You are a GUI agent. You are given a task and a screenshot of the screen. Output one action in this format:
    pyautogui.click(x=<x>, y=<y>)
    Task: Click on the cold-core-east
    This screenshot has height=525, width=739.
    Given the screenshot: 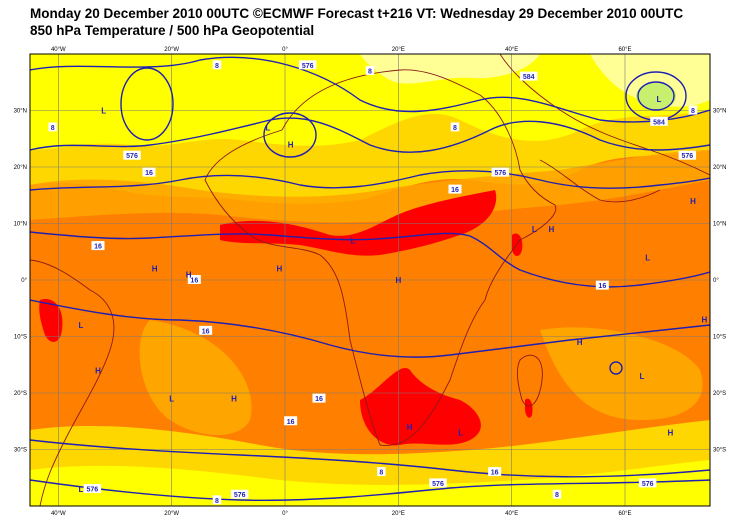 What is the action you would take?
    pyautogui.click(x=656, y=96)
    